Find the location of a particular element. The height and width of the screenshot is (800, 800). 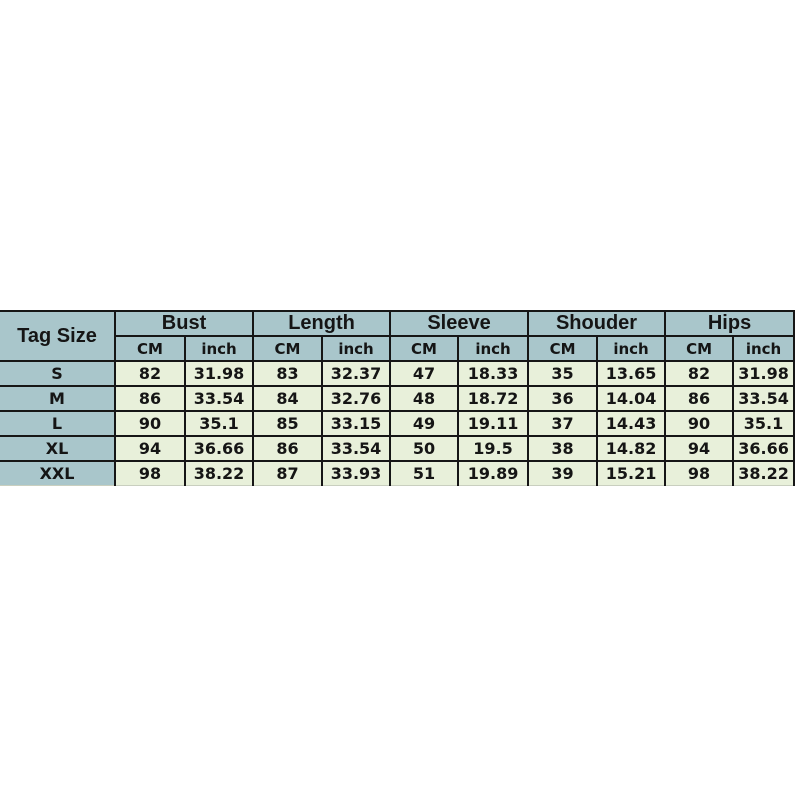

value-cell: 36 is located at coordinates (563, 398).